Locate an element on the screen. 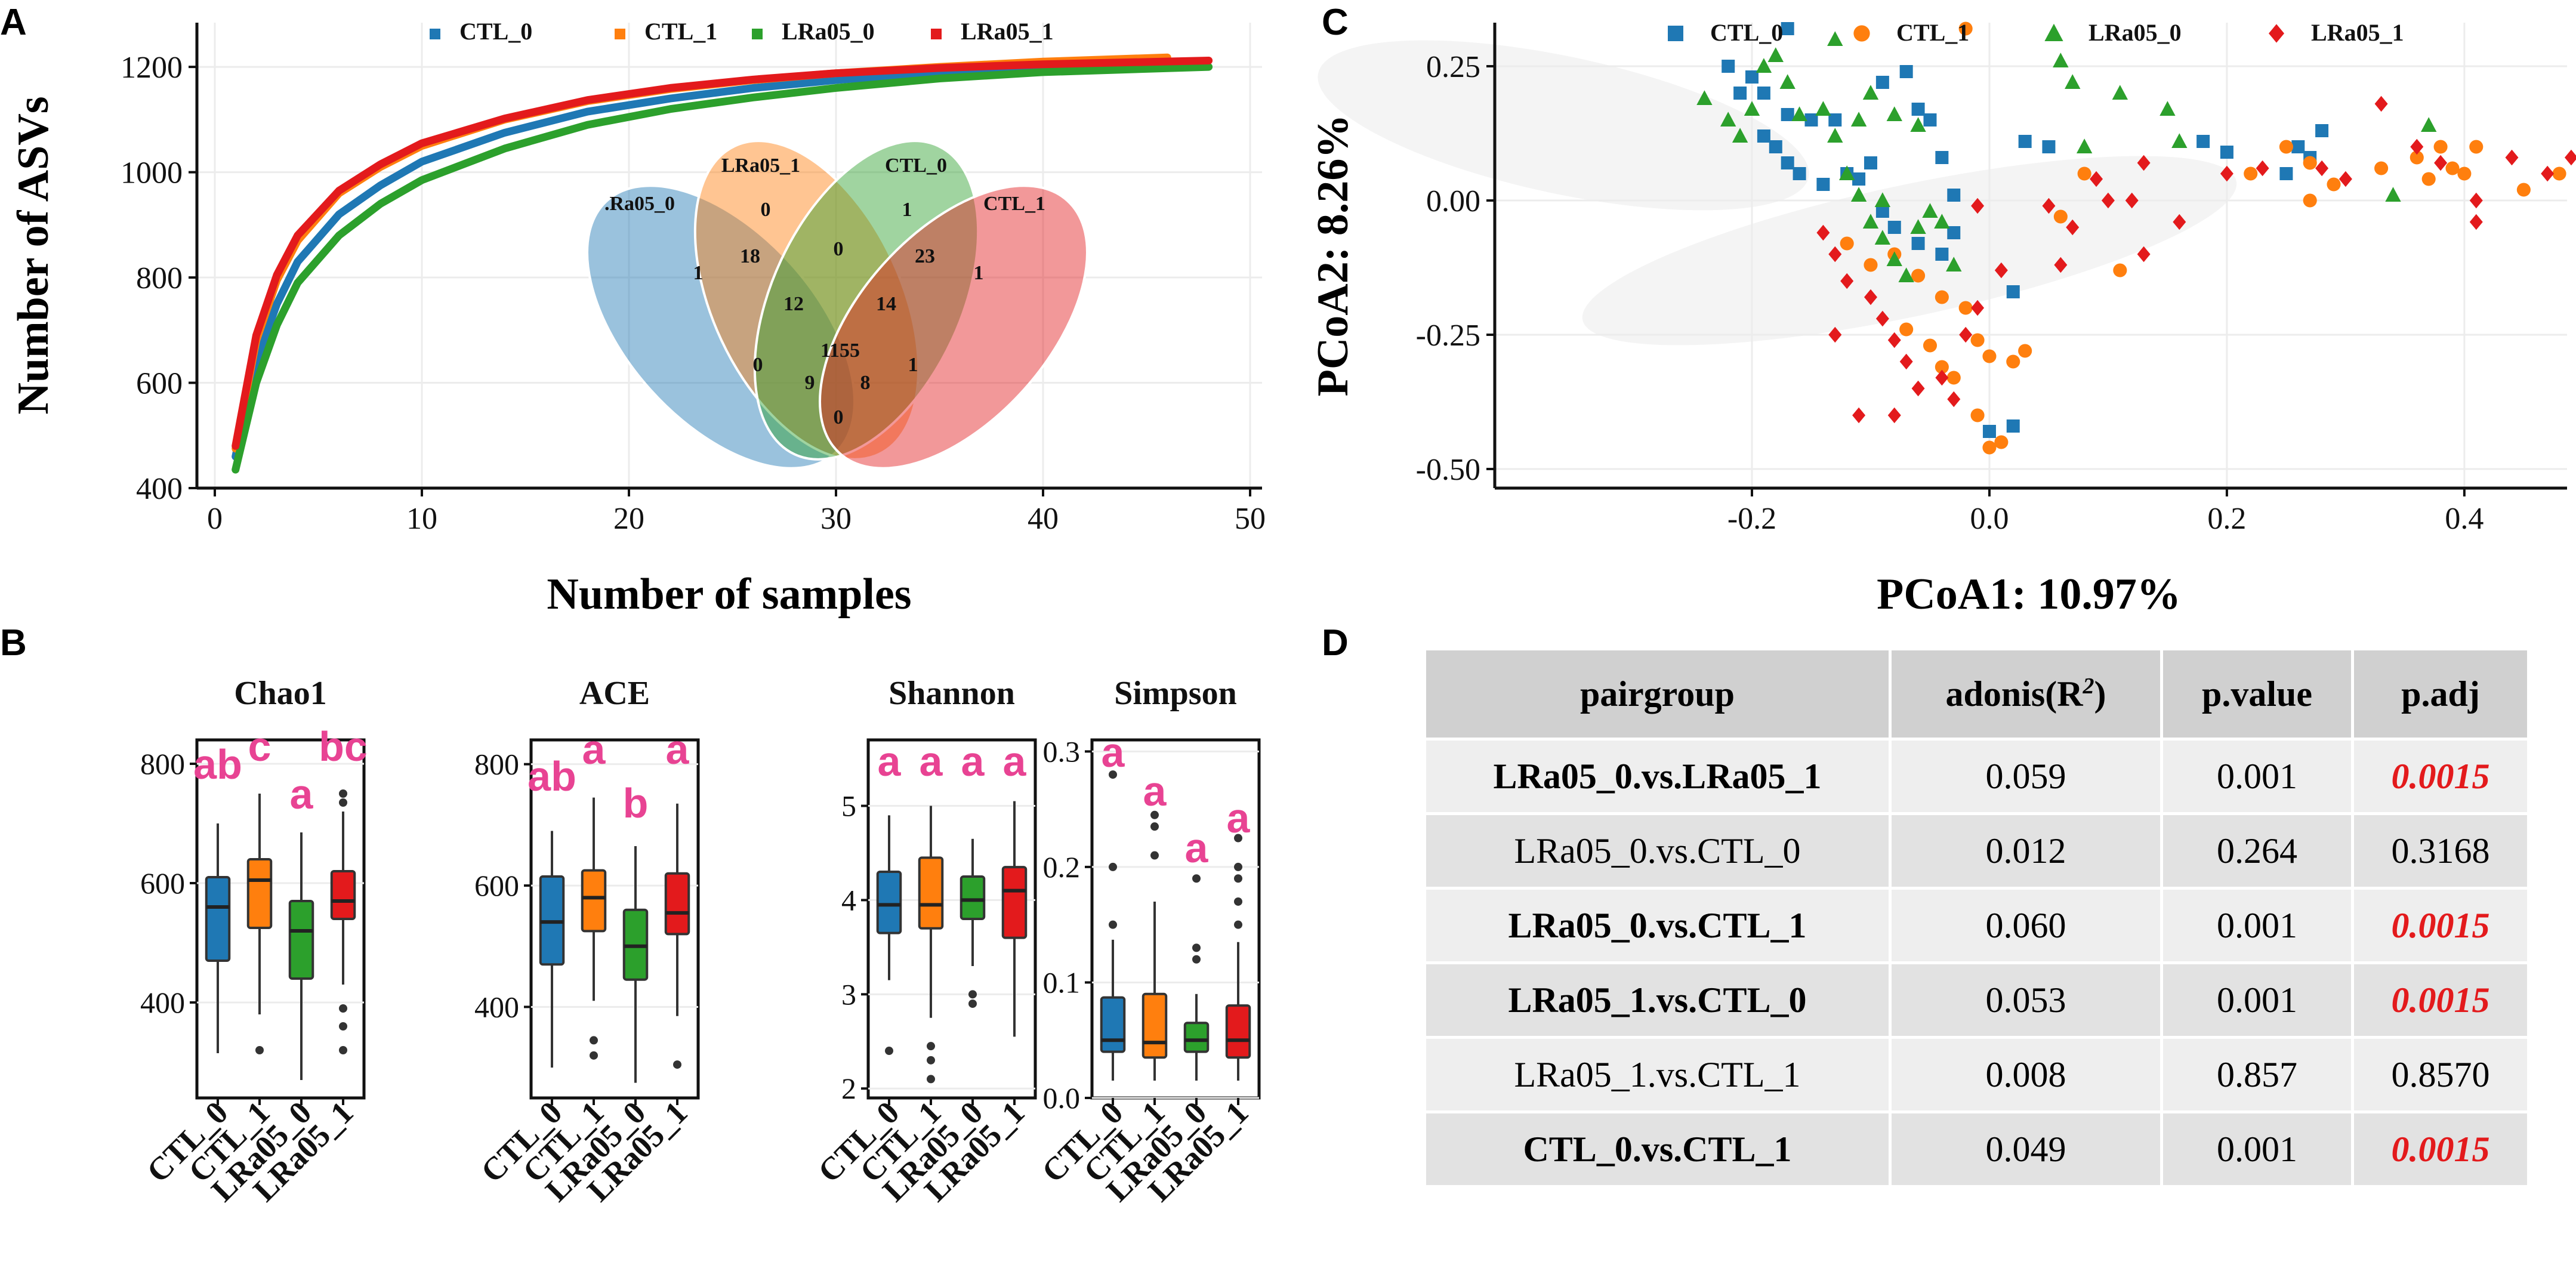 The width and height of the screenshot is (2576, 1268). facet-y-tick-label: 800 is located at coordinates (162, 764).